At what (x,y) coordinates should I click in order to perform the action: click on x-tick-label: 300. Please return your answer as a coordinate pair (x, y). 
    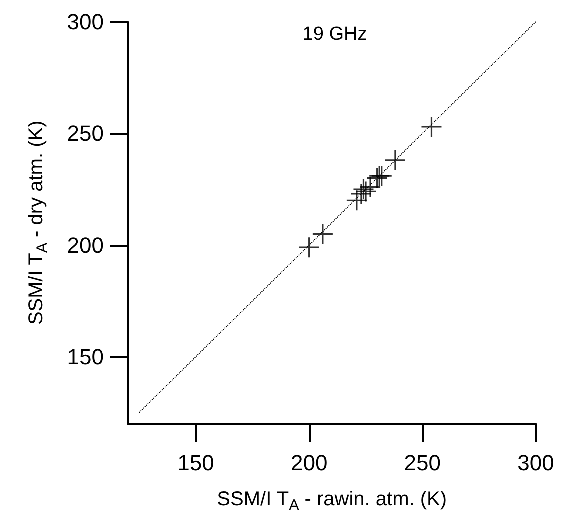
    Looking at the image, I should click on (536, 463).